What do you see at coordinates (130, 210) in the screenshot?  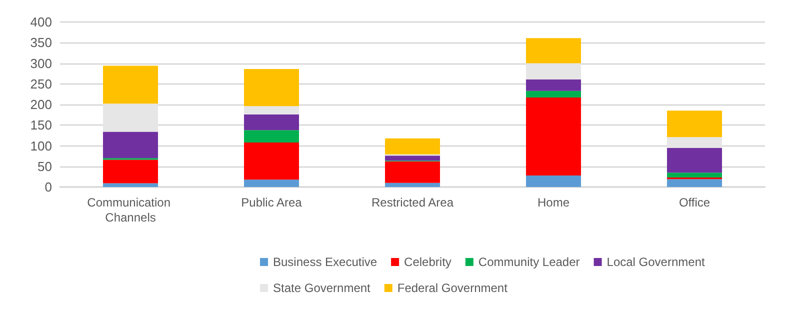 I see `x-tick-label: Communication Channels` at bounding box center [130, 210].